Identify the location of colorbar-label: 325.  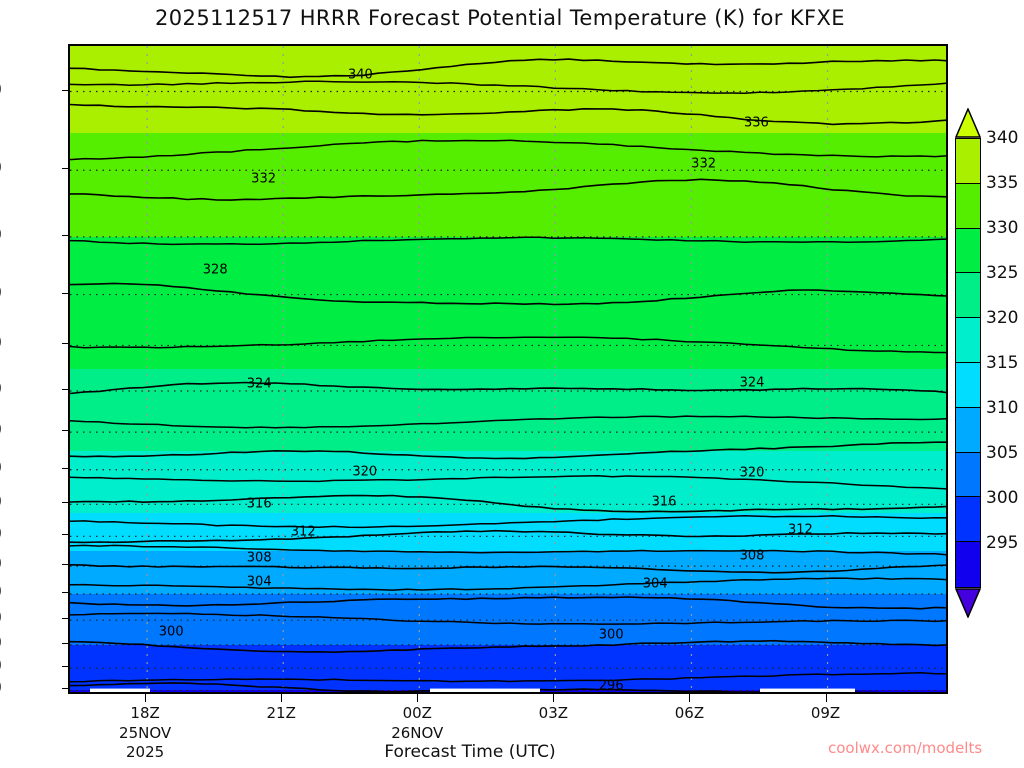
(1002, 273).